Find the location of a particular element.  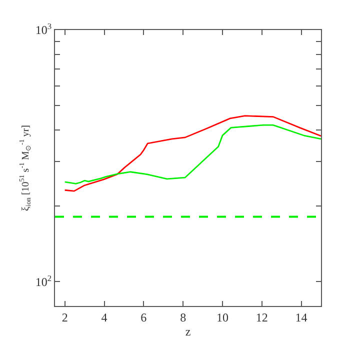

x-tick-label: 12 is located at coordinates (262, 317).